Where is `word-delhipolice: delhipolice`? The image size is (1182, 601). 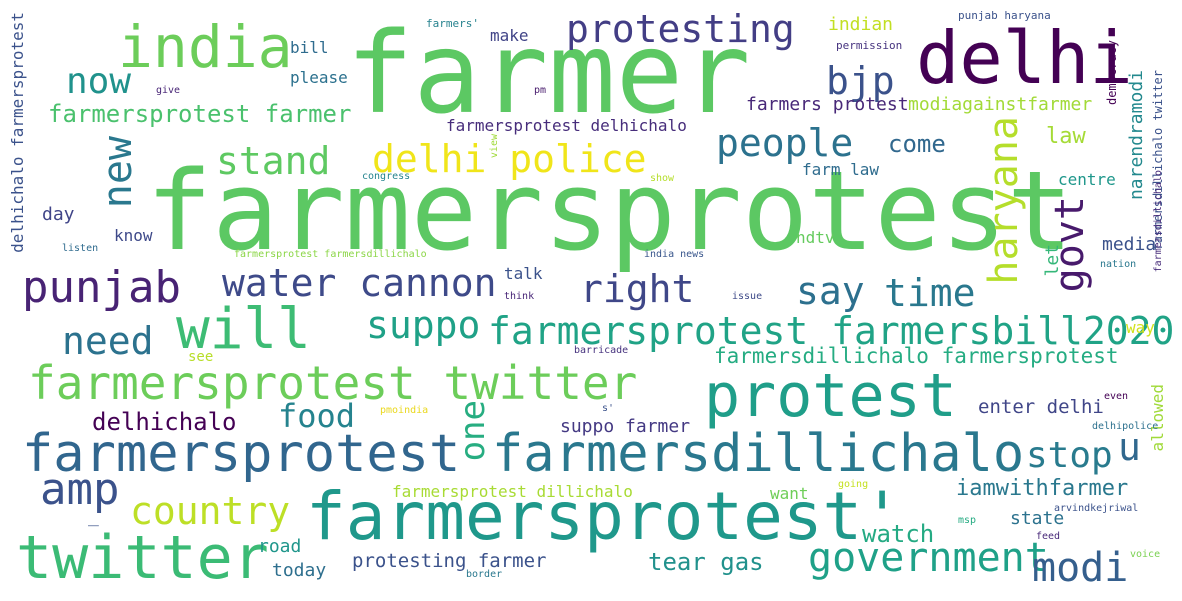 word-delhipolice: delhipolice is located at coordinates (1125, 426).